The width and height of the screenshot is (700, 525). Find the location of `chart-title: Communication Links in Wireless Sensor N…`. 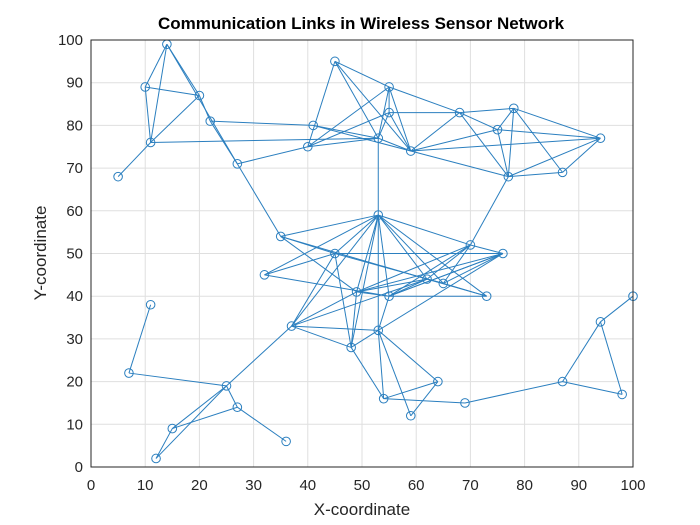

chart-title: Communication Links in Wireless Sensor N… is located at coordinates (361, 23).